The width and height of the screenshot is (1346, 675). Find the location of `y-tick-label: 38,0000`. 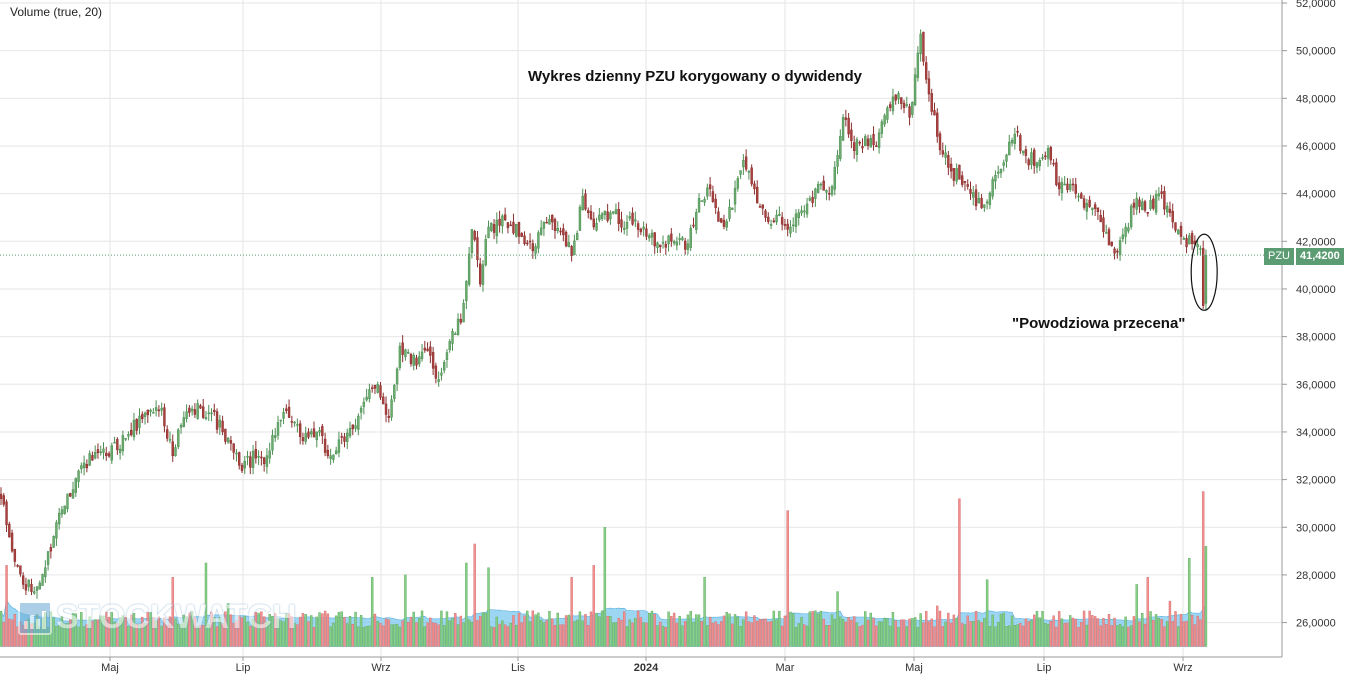

y-tick-label: 38,0000 is located at coordinates (1316, 338).